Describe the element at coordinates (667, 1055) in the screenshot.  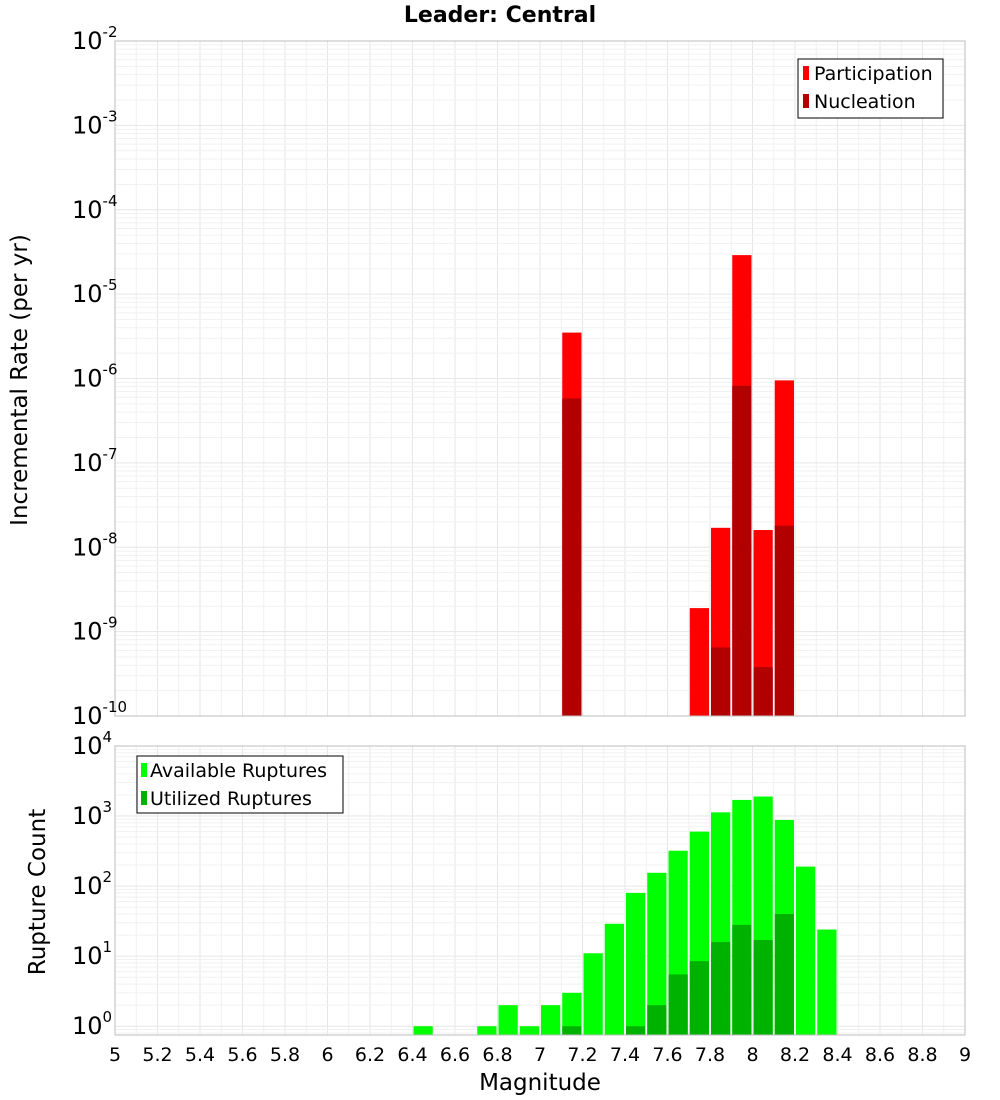
I see `x-tick-label: 7.6` at that location.